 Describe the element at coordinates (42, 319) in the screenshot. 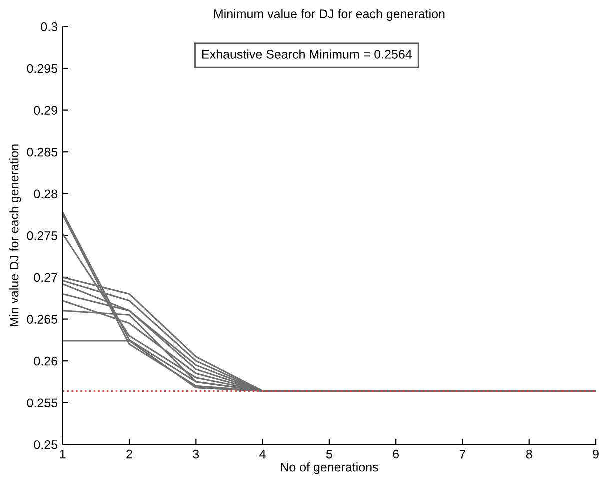

I see `y-tick-label: 0.265` at that location.